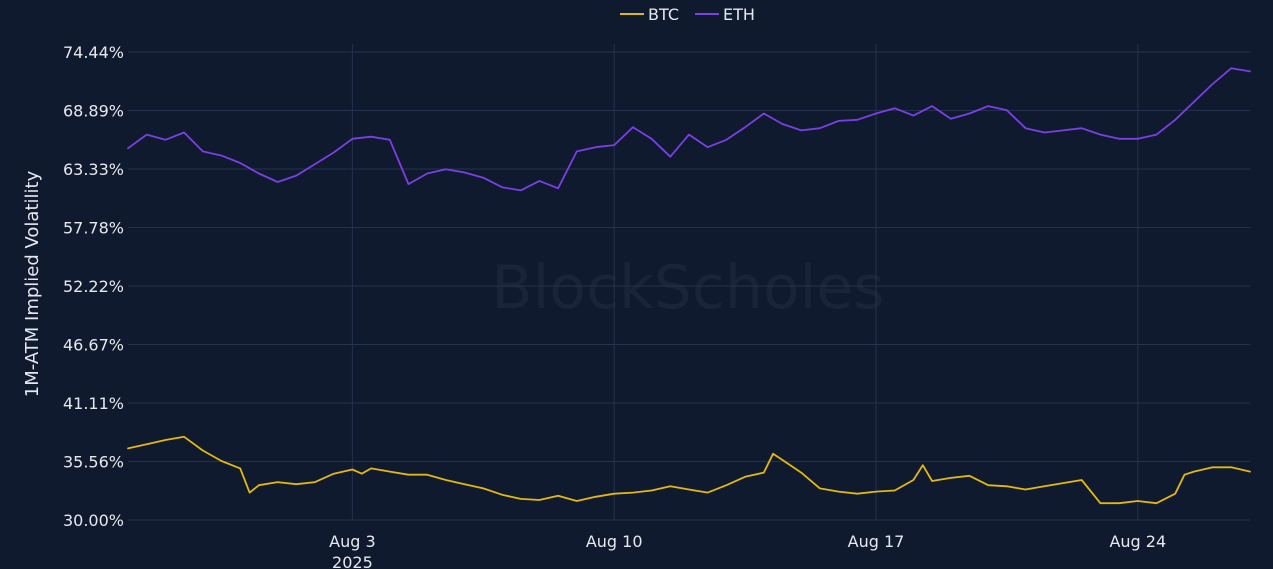 This screenshot has height=569, width=1273. I want to click on legend-label: BTC, so click(663, 14).